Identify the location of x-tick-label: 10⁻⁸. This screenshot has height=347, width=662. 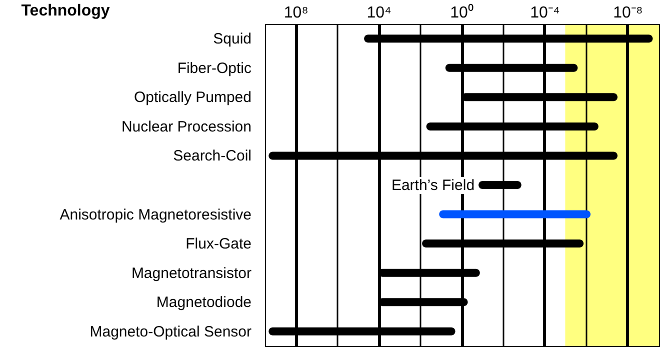
(628, 13).